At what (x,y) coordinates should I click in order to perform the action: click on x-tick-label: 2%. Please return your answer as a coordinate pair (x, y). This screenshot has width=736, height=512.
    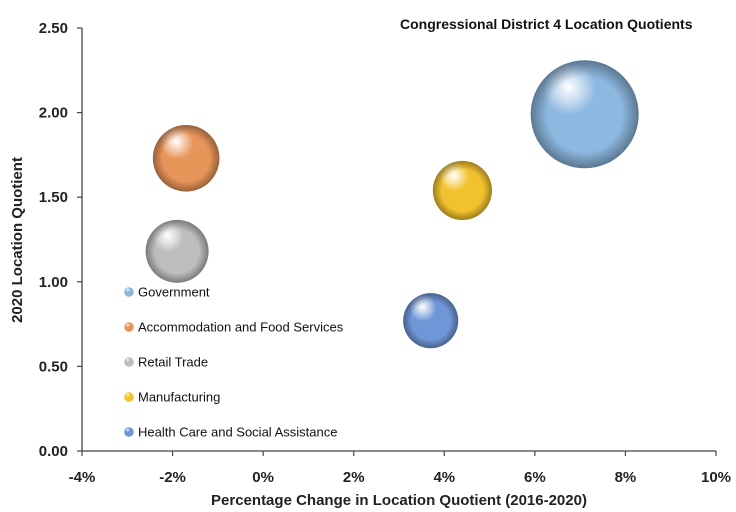
    Looking at the image, I should click on (354, 477).